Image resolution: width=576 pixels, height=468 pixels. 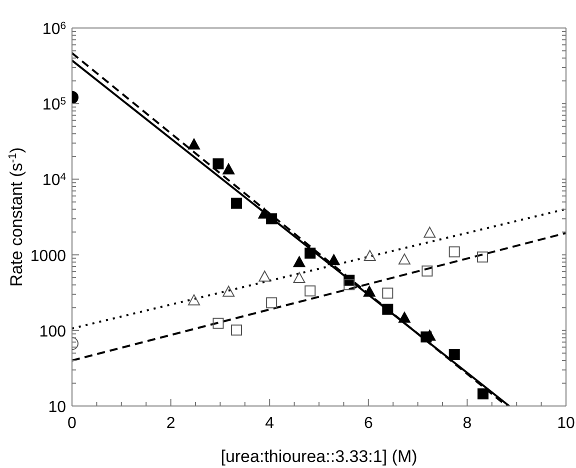 I want to click on x-tick-label: 8, so click(x=467, y=423).